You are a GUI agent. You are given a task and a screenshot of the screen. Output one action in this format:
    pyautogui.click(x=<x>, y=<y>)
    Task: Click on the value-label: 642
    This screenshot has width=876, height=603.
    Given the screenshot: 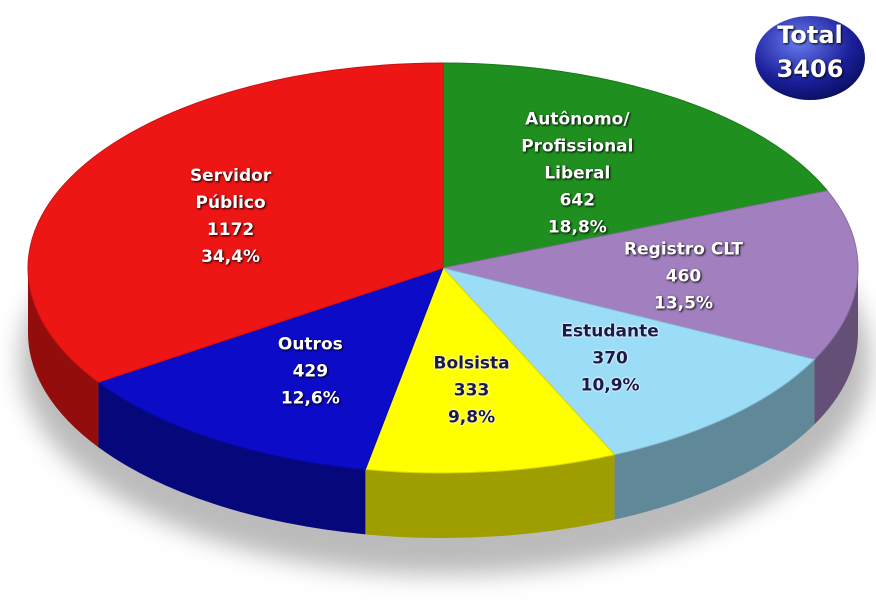 What is the action you would take?
    pyautogui.click(x=577, y=200)
    